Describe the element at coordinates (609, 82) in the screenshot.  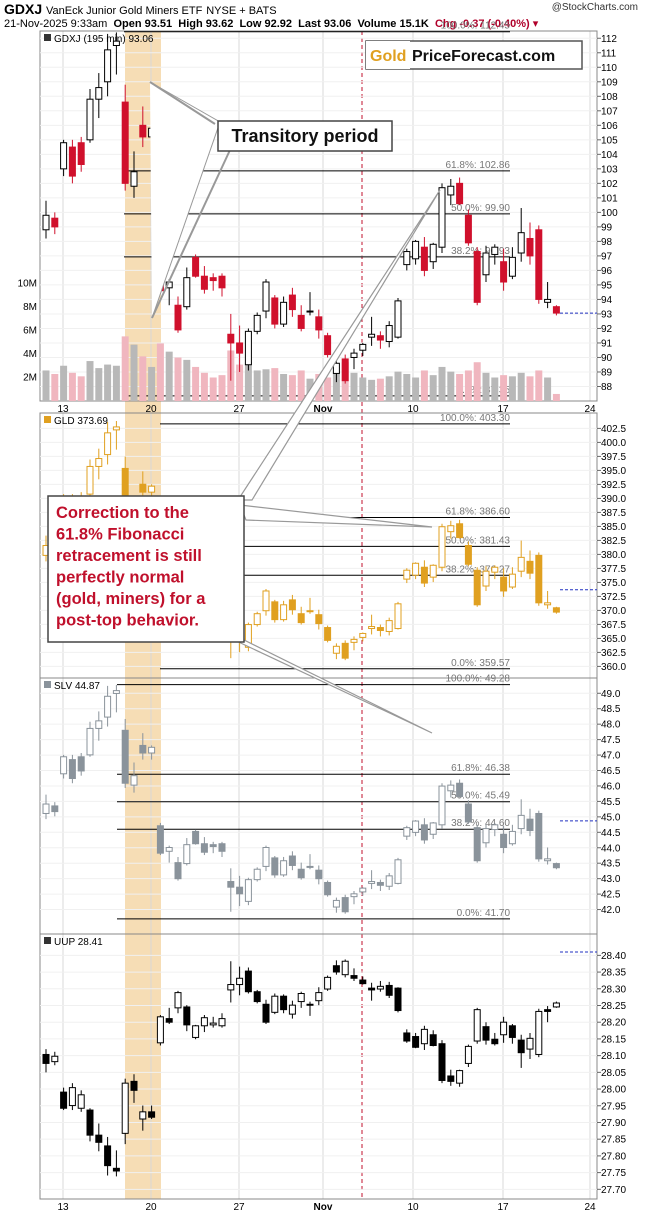
I see `y-tick-label: 109` at that location.